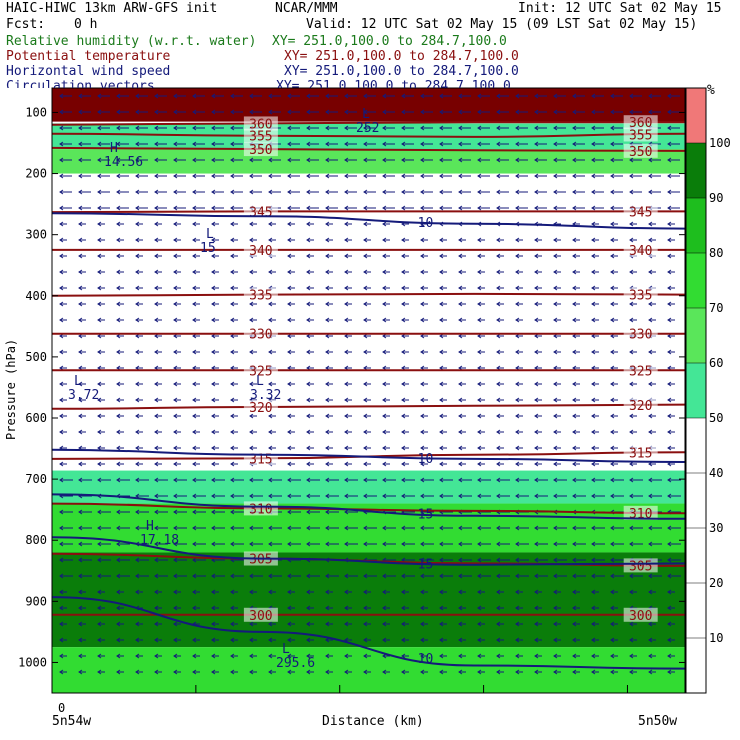 This screenshot has height=740, width=740. What do you see at coordinates (716, 363) in the screenshot?
I see `colorbar-tick-label: 60` at bounding box center [716, 363].